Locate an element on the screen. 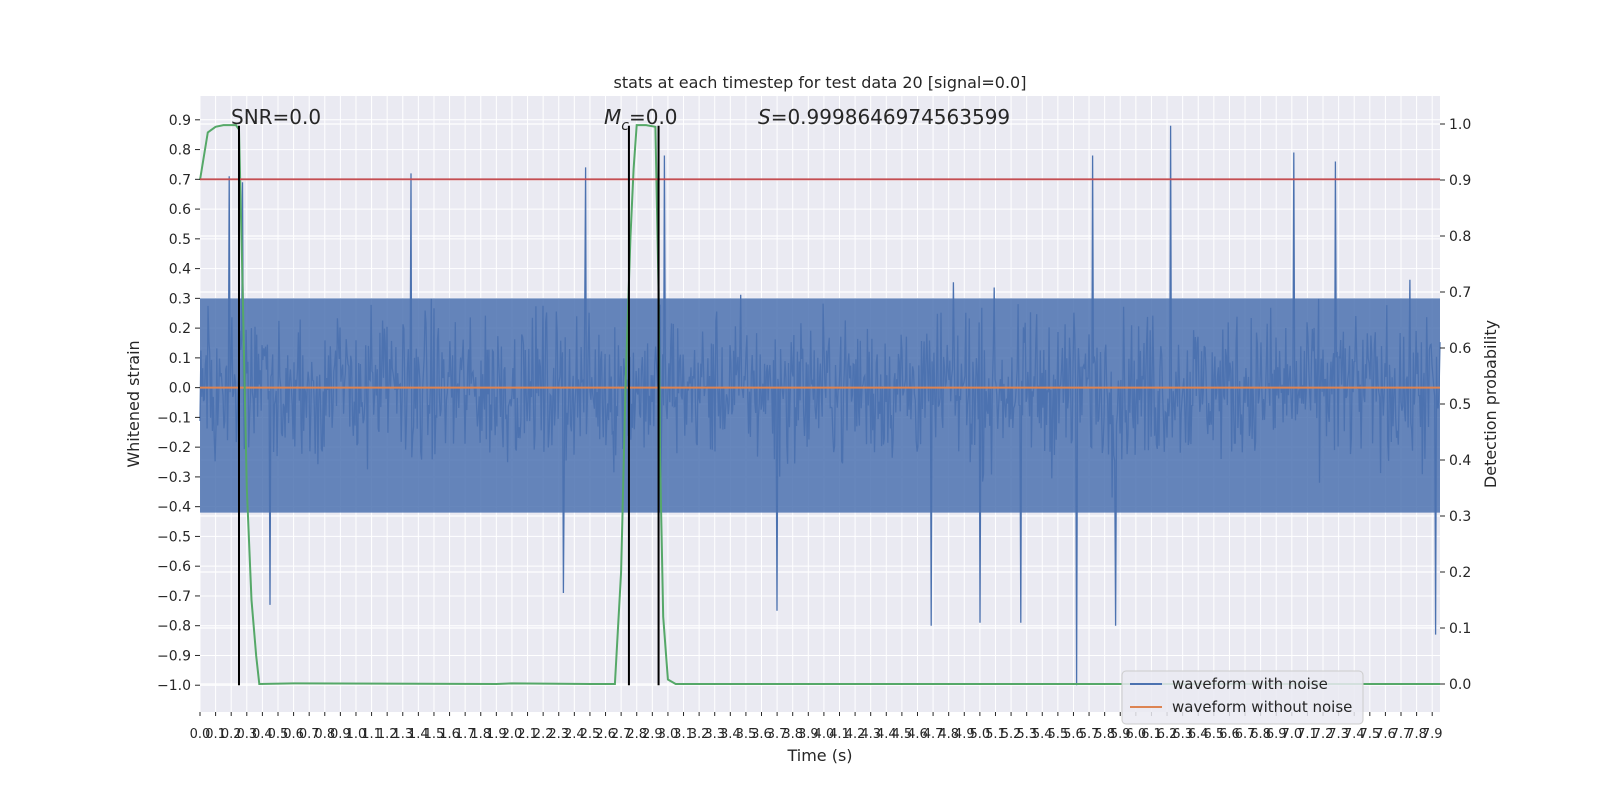  x-tick-label: 7.1 is located at coordinates (1307, 734).